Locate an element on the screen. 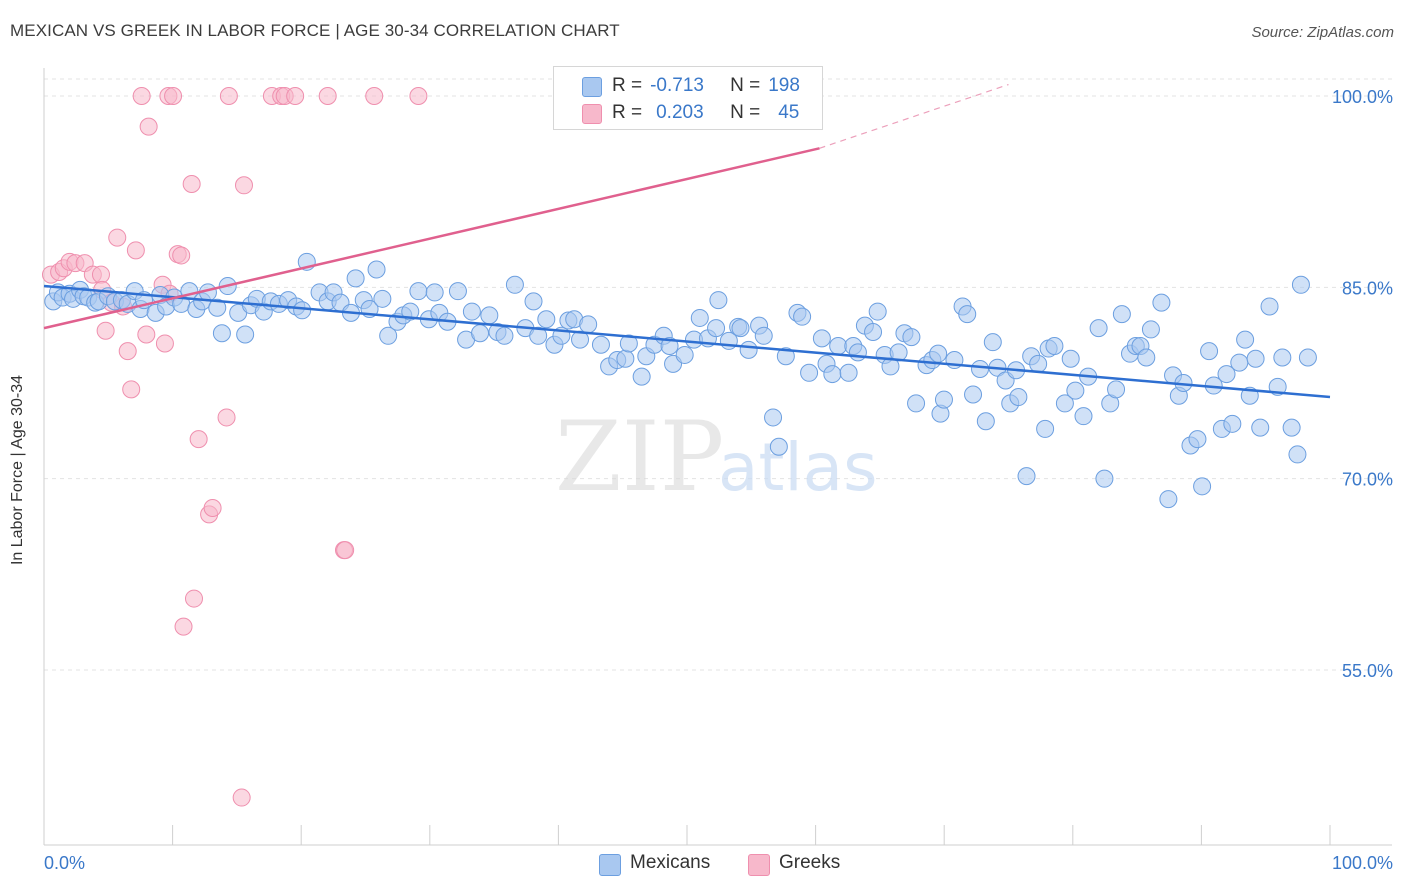 Image resolution: width=1406 pixels, height=892 pixels. watermark-zip: ZIP is located at coordinates (639, 457).